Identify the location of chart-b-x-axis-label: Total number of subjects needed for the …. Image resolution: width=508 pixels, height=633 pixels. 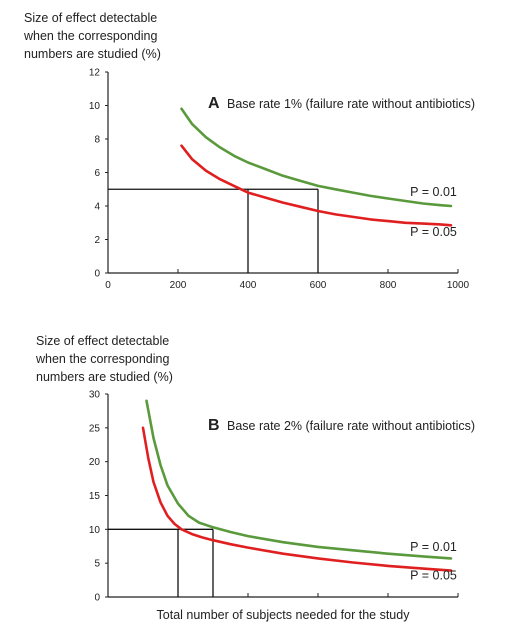
(283, 615).